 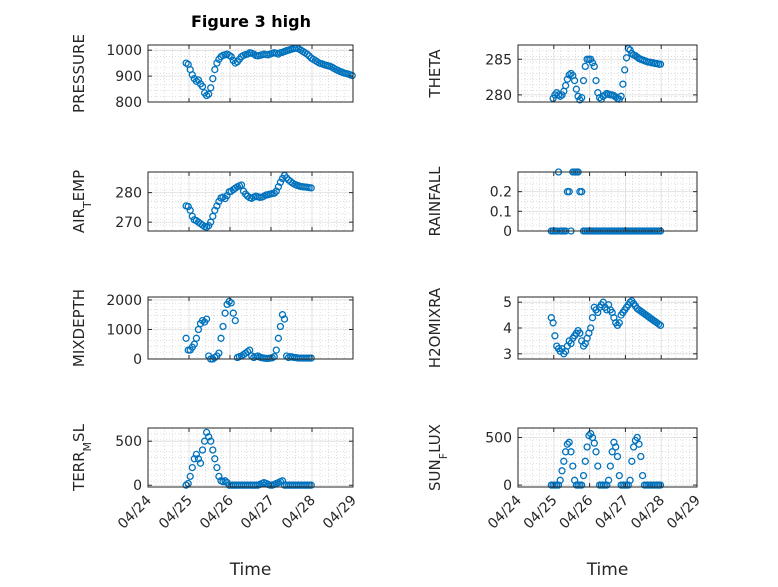 I want to click on x-tick-label: 04/29, so click(x=340, y=513).